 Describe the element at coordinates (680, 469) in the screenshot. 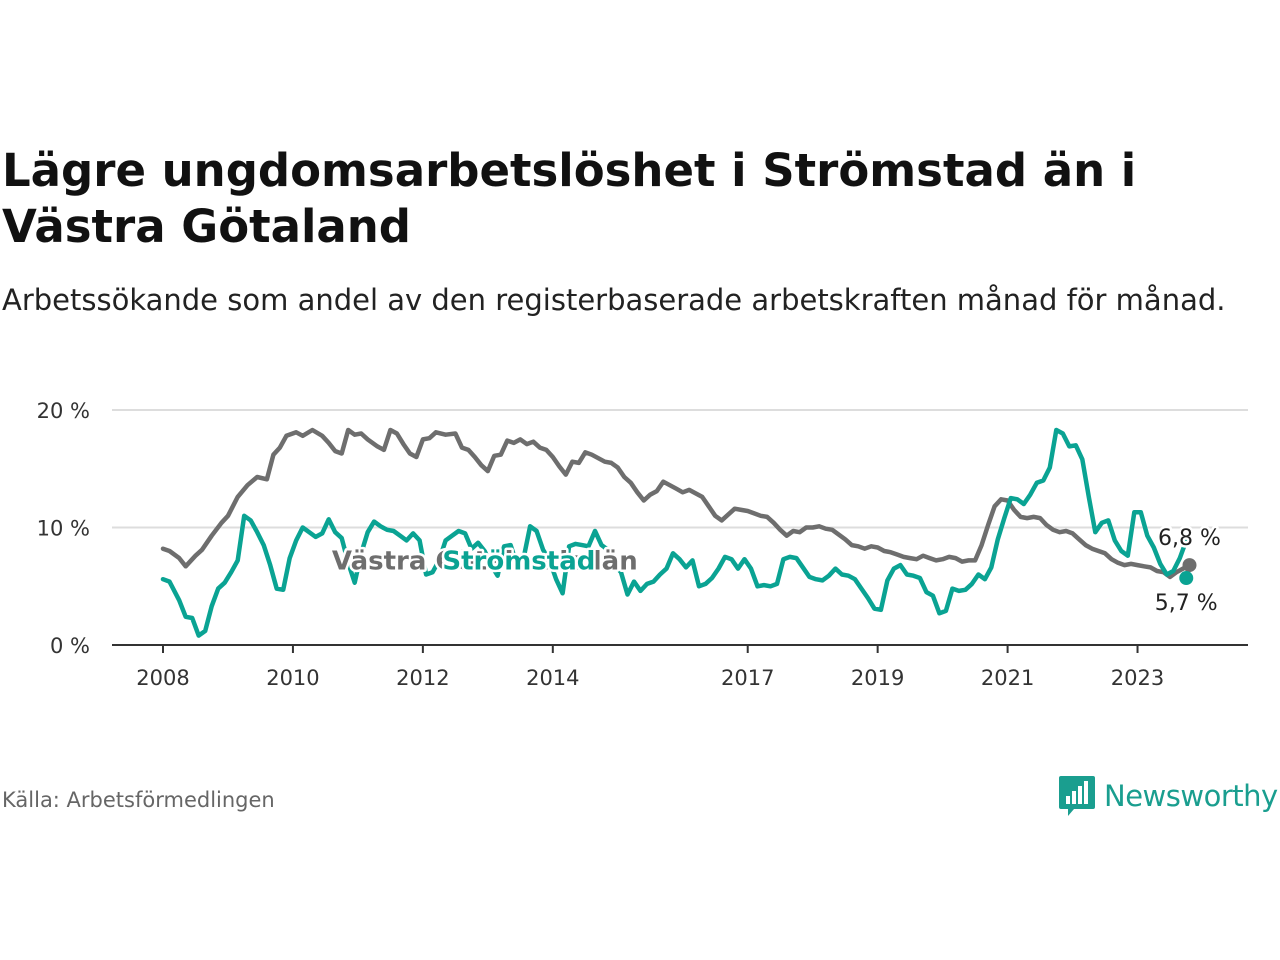

I see `grid-lines` at that location.